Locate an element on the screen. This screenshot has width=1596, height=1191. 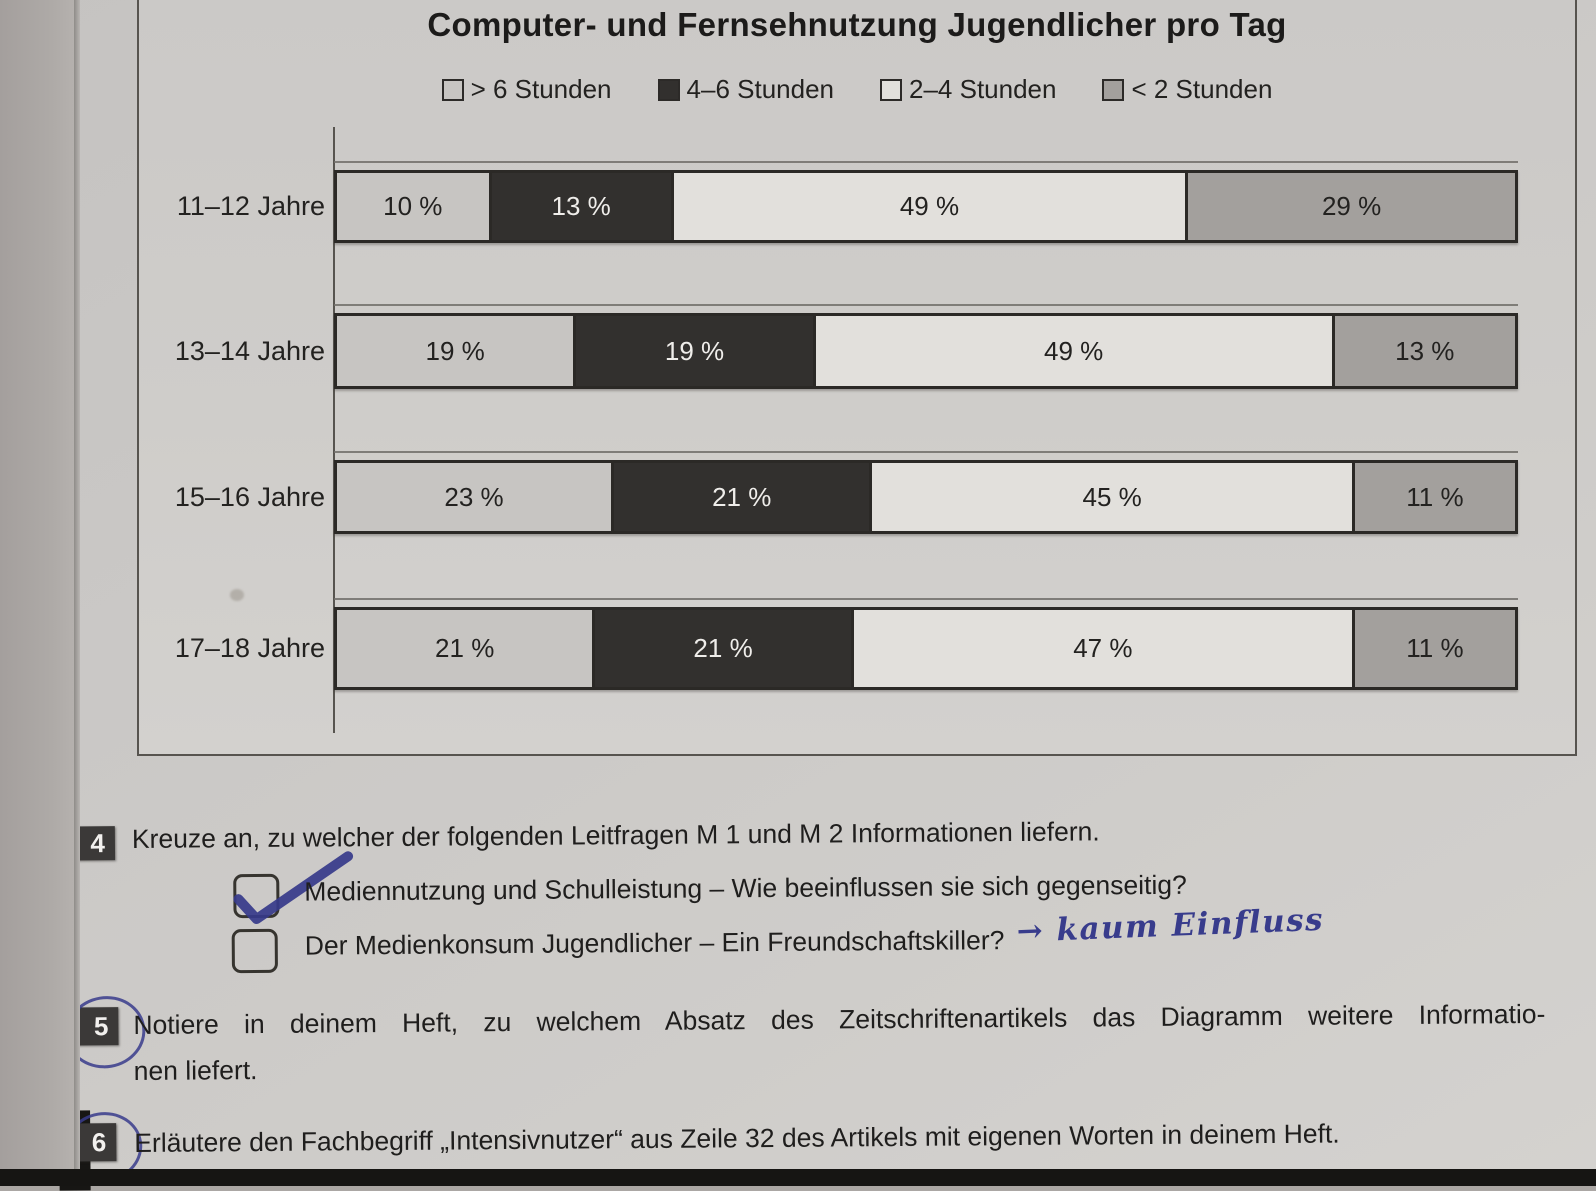
bar-segment: 23 % is located at coordinates (474, 497).